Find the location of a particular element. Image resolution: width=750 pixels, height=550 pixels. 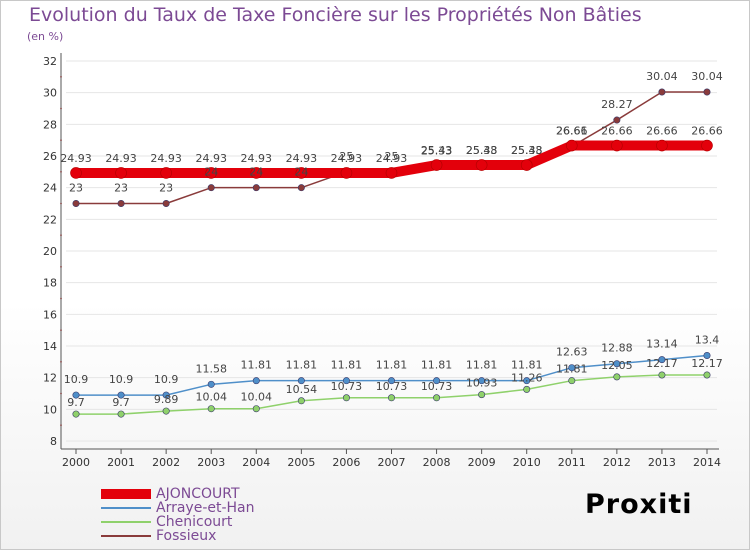

x-tick-label: 2006 is located at coordinates (346, 462).